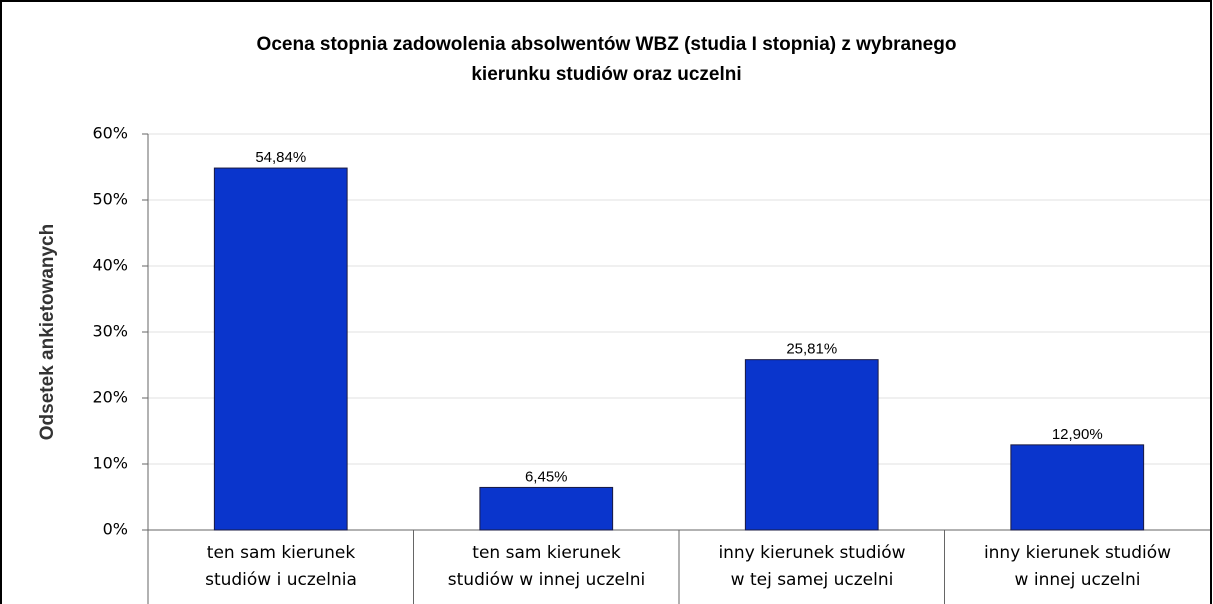 The image size is (1213, 604). I want to click on x-tick-label: inny kierunek studiów w innej uczelni, so click(1077, 566).